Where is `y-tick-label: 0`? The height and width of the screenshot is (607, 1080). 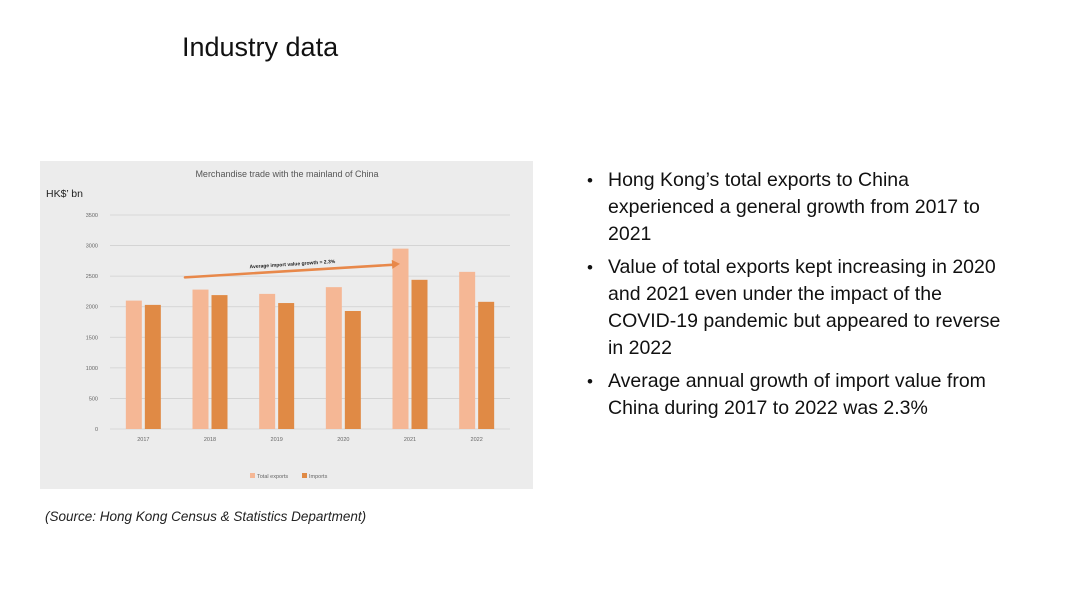
y-tick-label: 0 is located at coordinates (96, 430).